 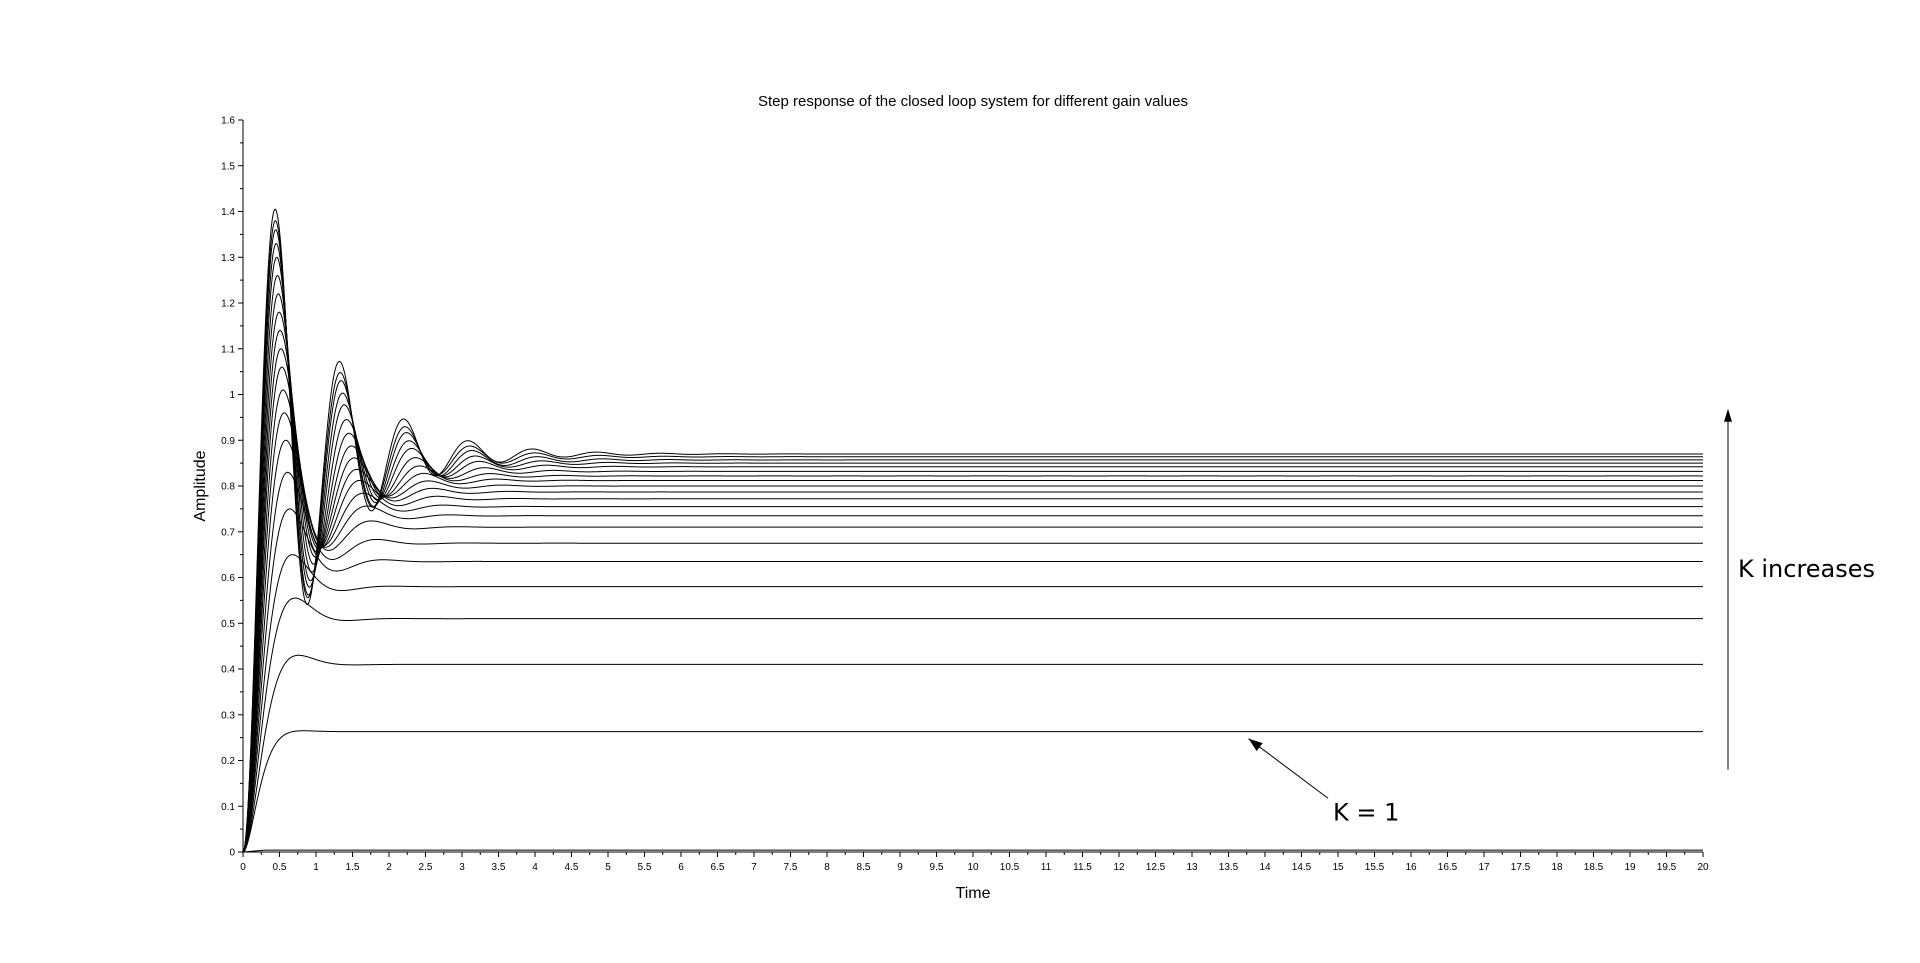 What do you see at coordinates (228, 624) in the screenshot?
I see `y-tick-label: 0.5` at bounding box center [228, 624].